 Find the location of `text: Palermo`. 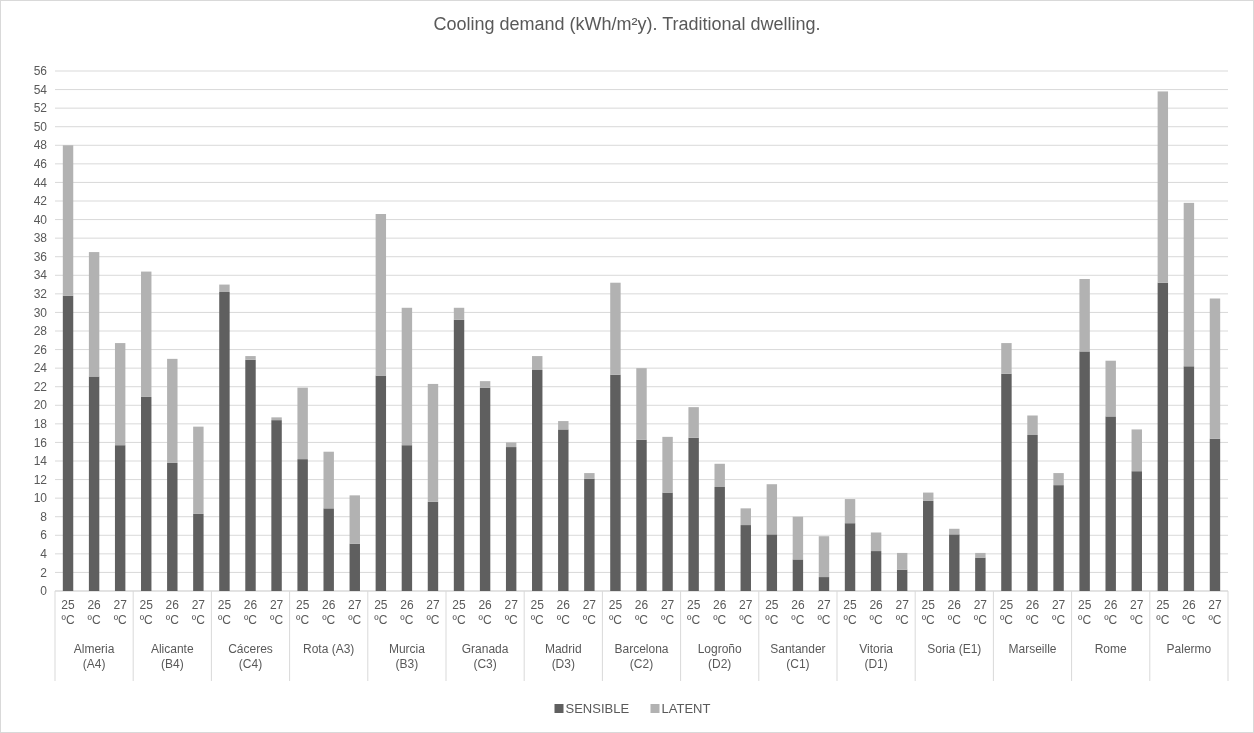

text: Palermo is located at coordinates (1189, 649).